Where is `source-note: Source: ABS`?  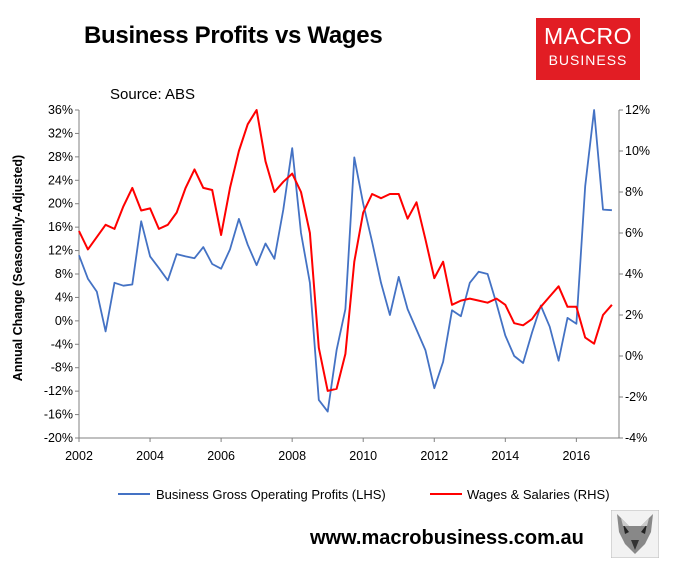
source-note: Source: ABS is located at coordinates (153, 94).